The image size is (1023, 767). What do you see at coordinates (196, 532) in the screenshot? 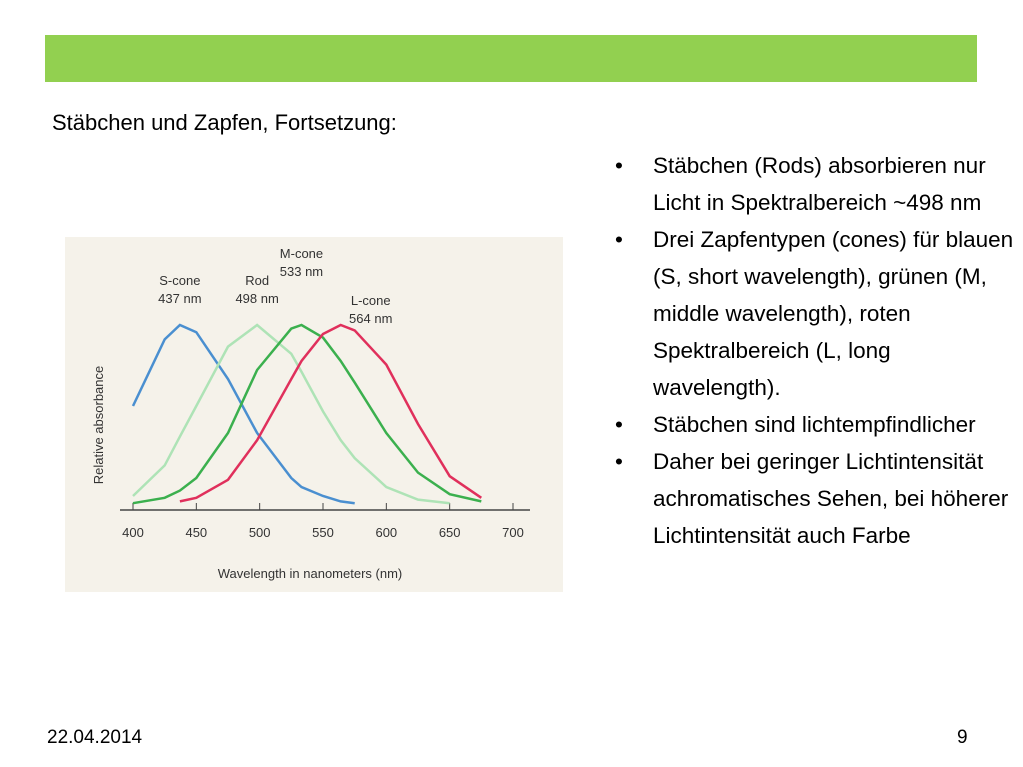
I see `x-tick-label: 450` at bounding box center [196, 532].